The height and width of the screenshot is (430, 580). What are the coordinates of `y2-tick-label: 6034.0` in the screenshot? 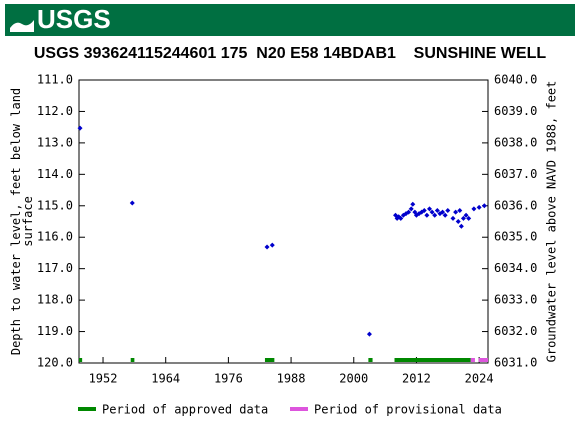 It's located at (515, 268).